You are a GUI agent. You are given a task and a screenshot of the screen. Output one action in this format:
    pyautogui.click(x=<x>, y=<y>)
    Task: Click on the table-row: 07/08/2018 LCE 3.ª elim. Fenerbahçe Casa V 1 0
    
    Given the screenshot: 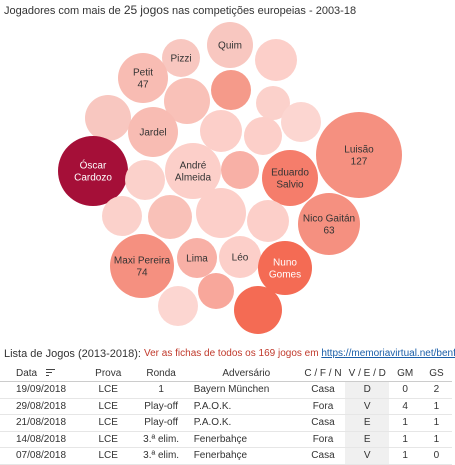 What is the action you would take?
    pyautogui.click(x=226, y=456)
    